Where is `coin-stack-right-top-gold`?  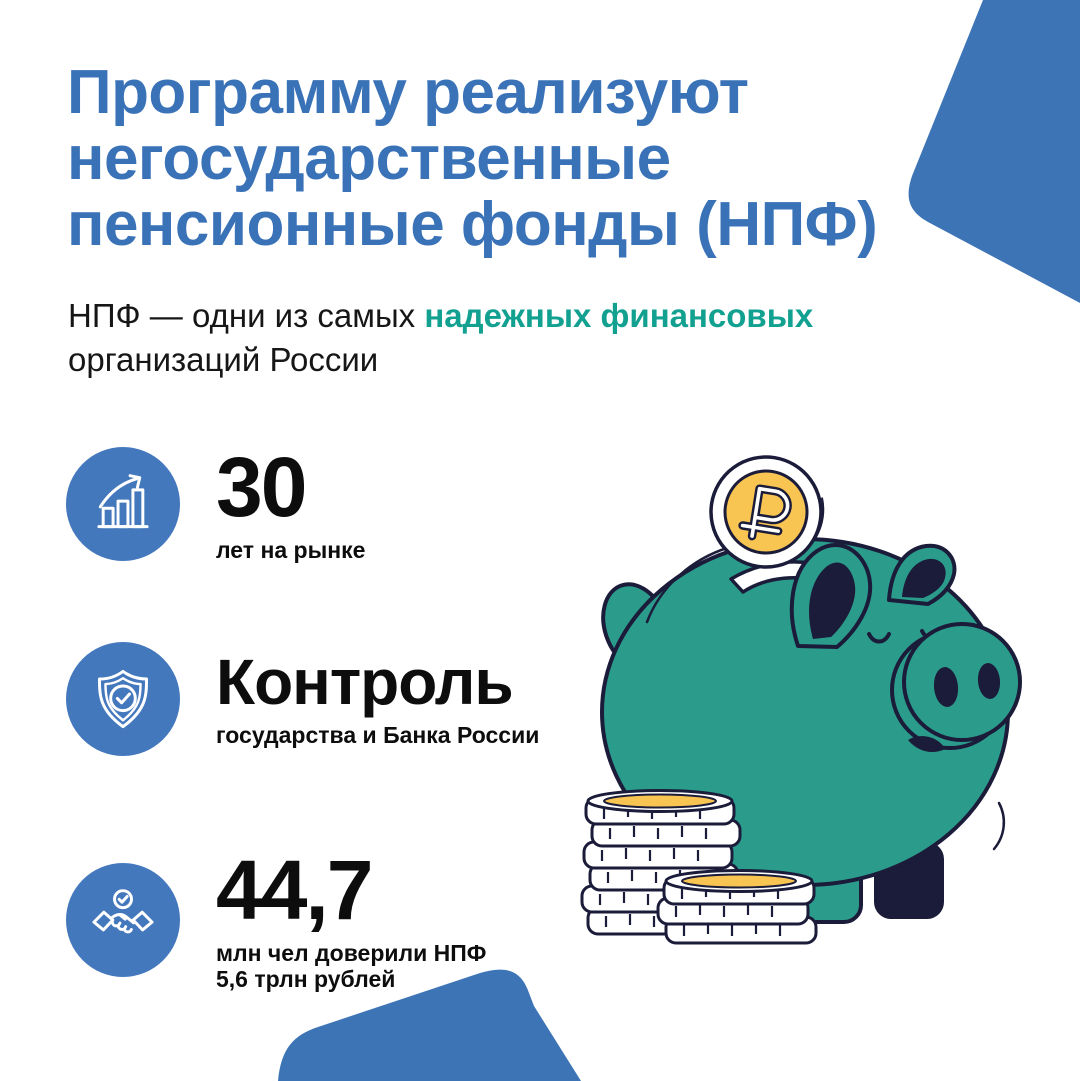 coin-stack-right-top-gold is located at coordinates (739, 881).